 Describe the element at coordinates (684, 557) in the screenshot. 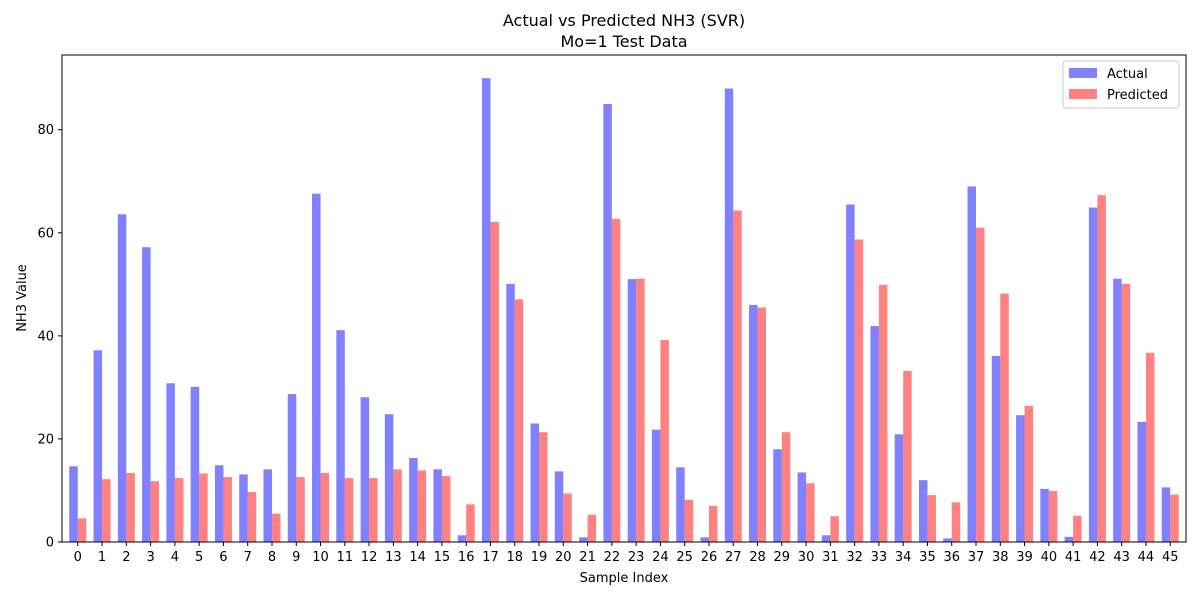

I see `x-tick-label: 25` at that location.